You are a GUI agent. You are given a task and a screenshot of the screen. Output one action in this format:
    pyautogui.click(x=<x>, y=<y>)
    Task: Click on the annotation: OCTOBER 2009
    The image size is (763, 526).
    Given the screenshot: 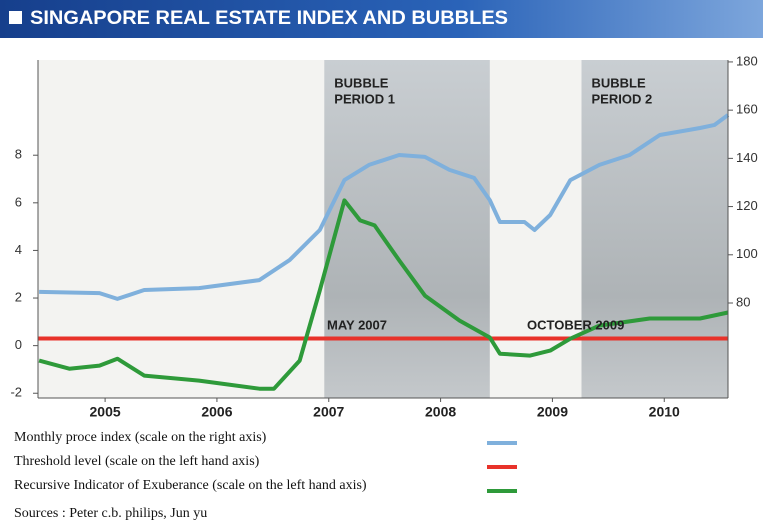 What is the action you would take?
    pyautogui.click(x=575, y=324)
    